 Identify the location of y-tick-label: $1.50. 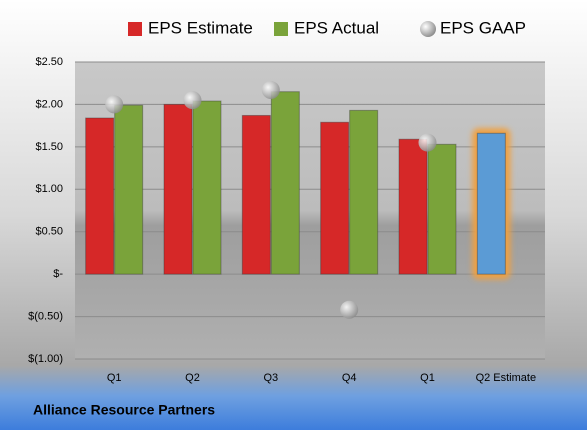
(49, 147).